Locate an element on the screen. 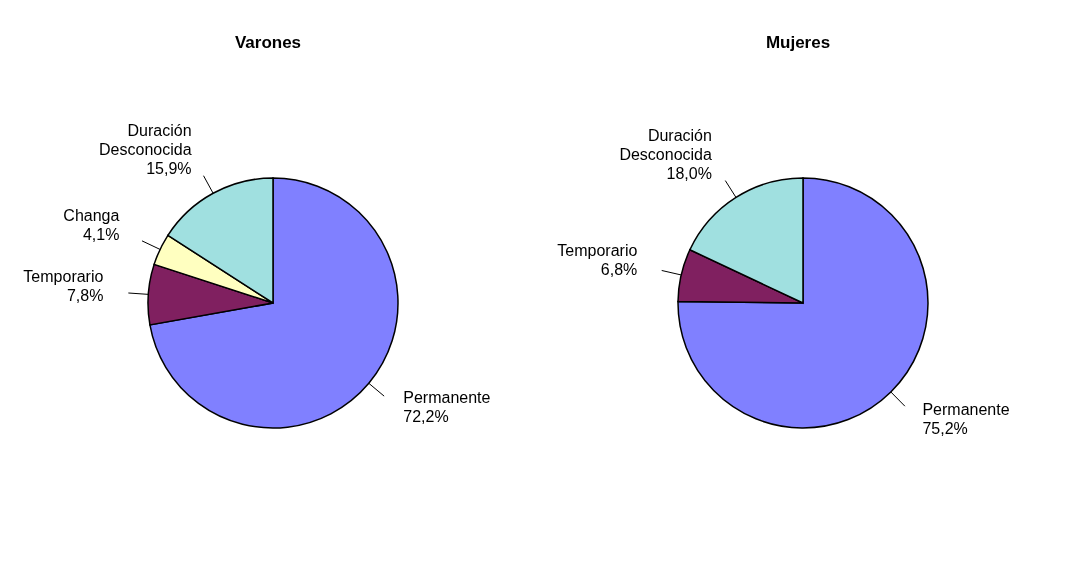 The height and width of the screenshot is (571, 1068). data-label: 75,2% is located at coordinates (945, 428).